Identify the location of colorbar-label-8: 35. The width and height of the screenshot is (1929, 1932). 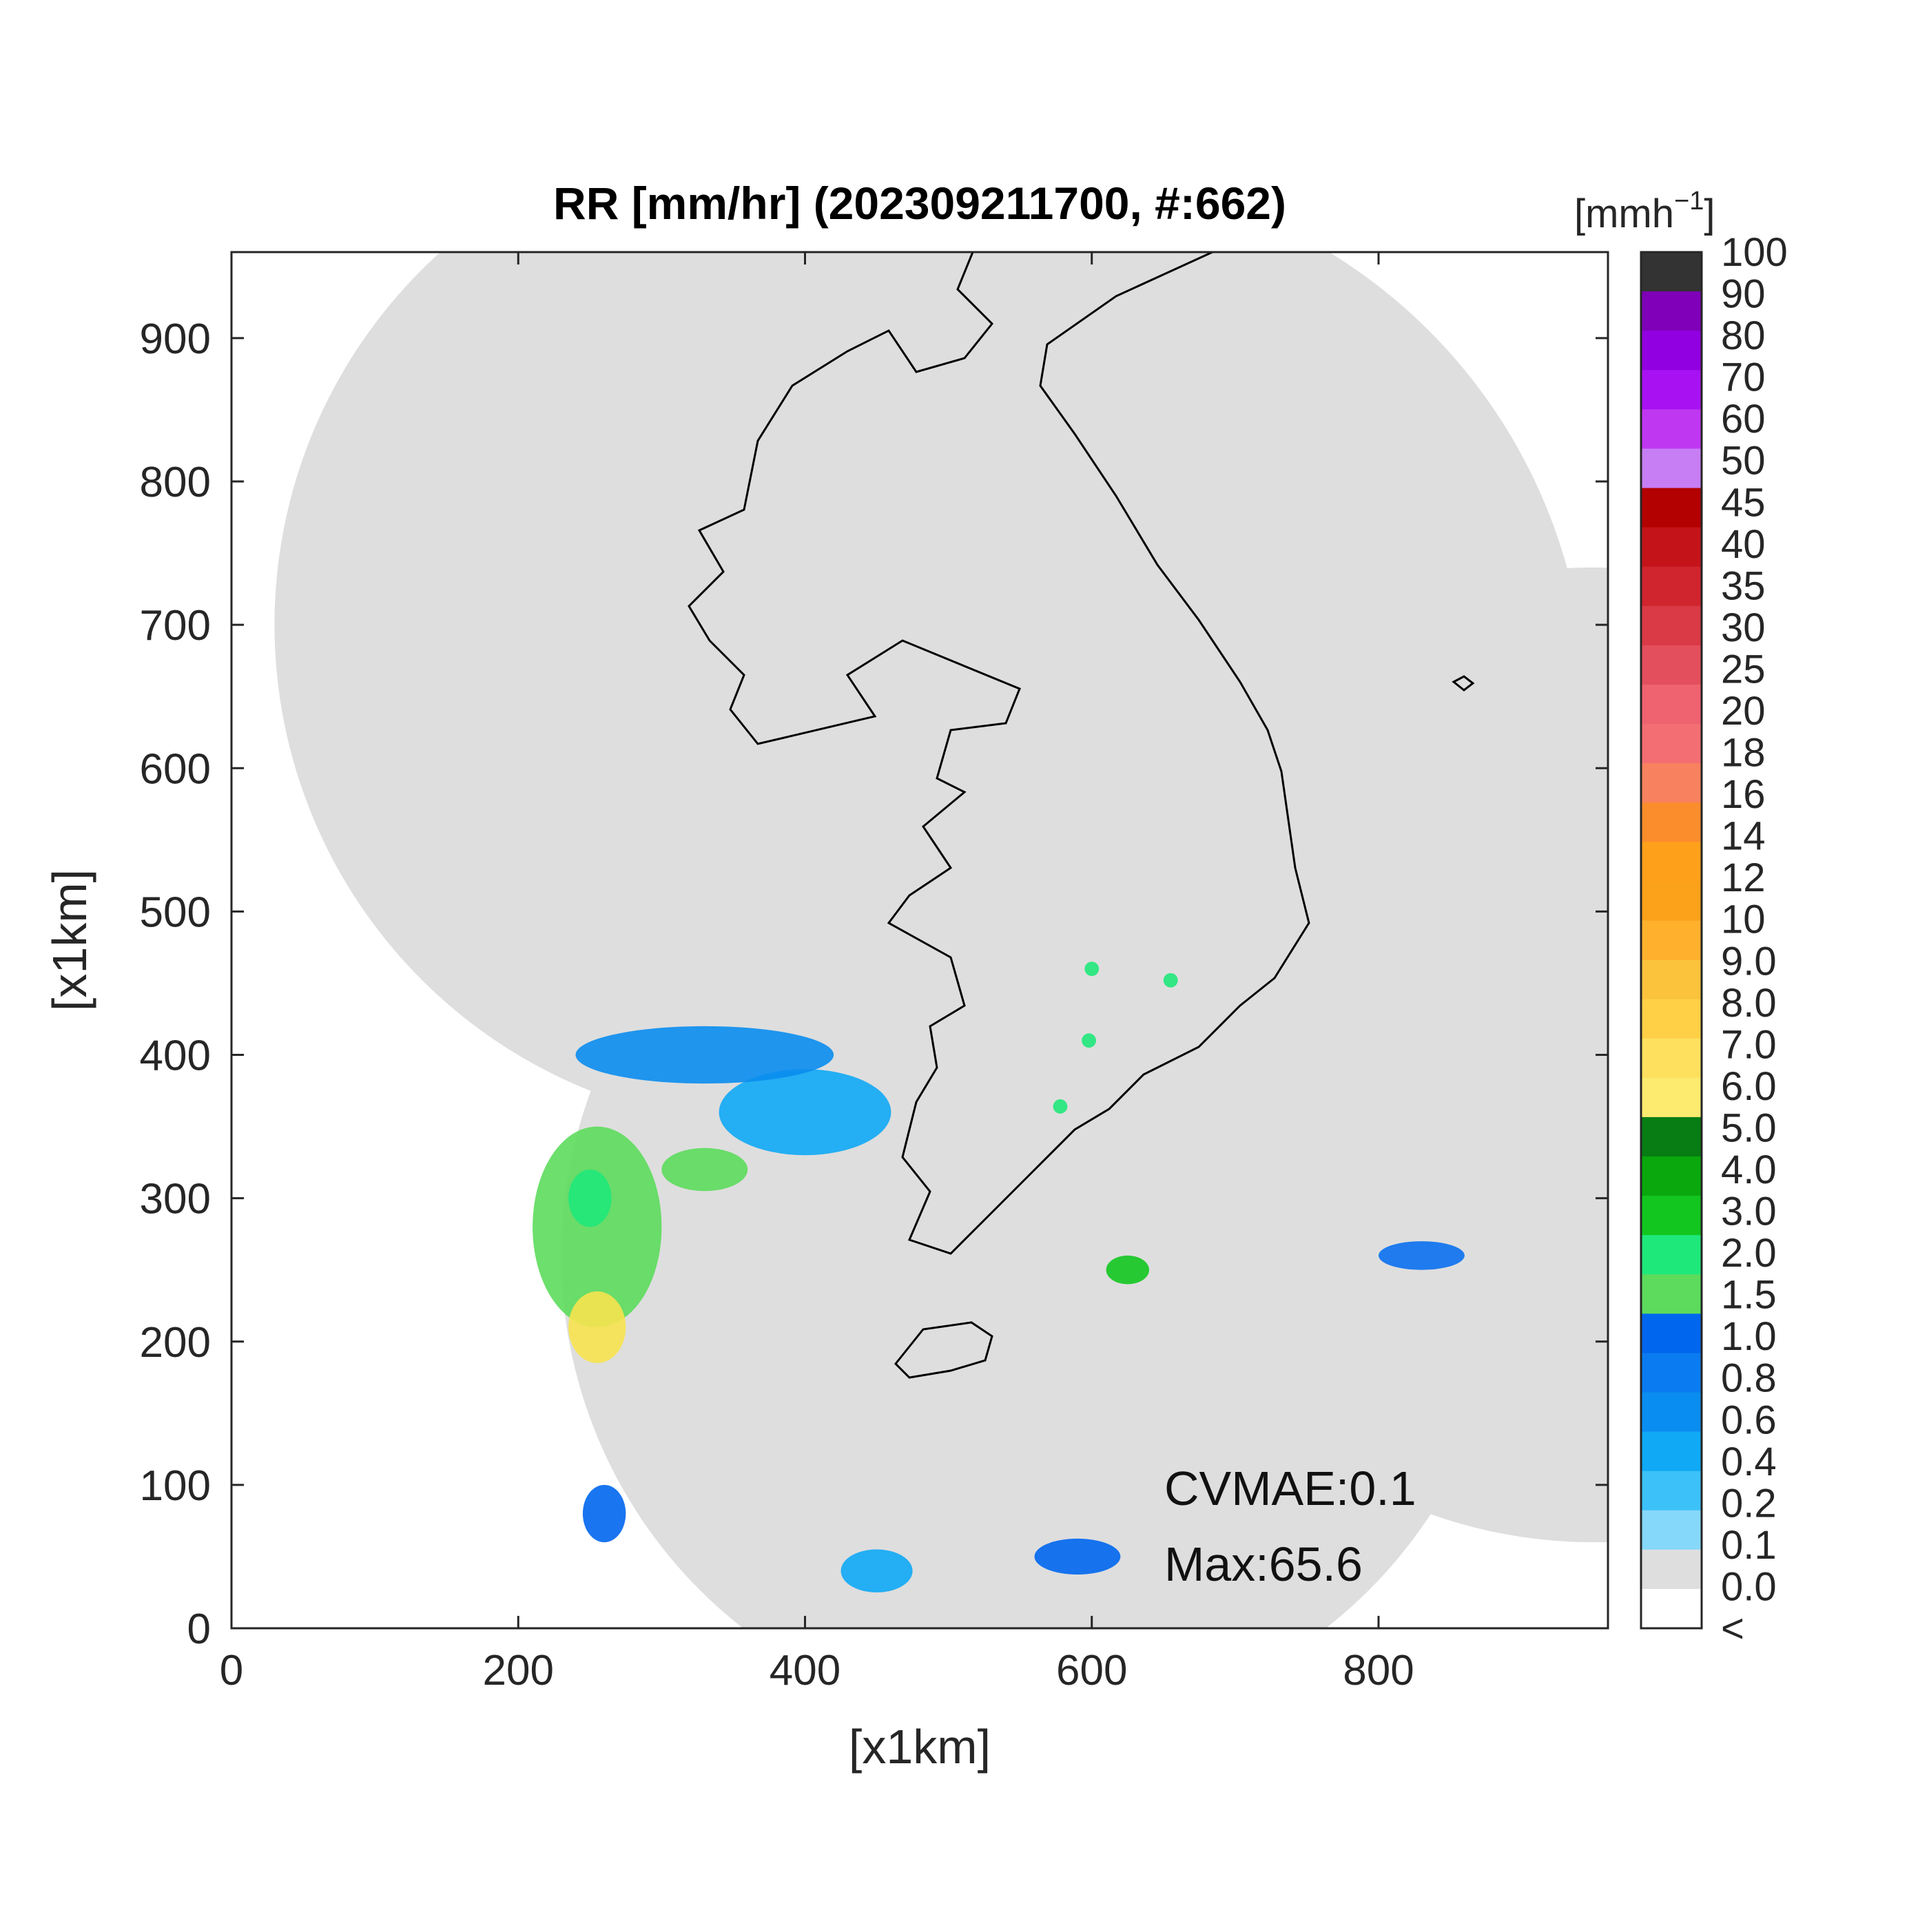
(1743, 585).